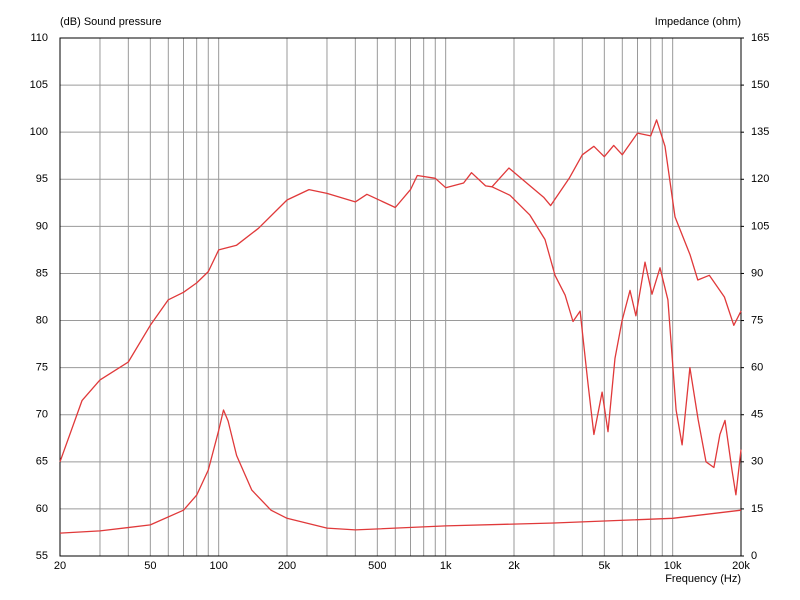 This screenshot has width=800, height=600. I want to click on y2-tick-label: 60, so click(757, 368).